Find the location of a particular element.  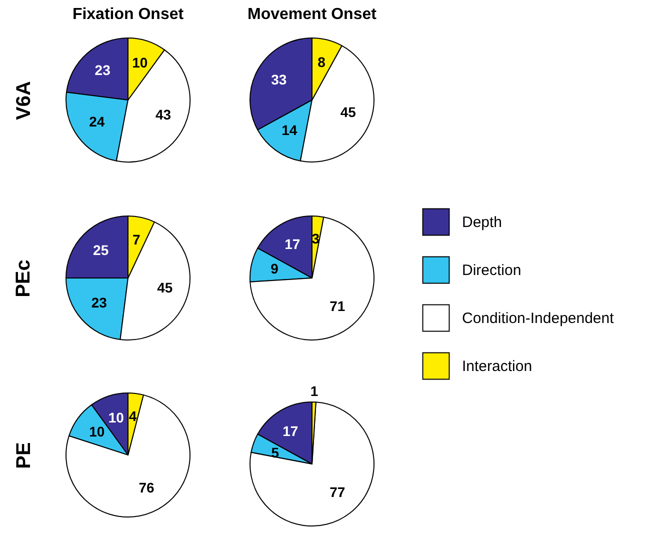

data-label: 4 is located at coordinates (132, 416).